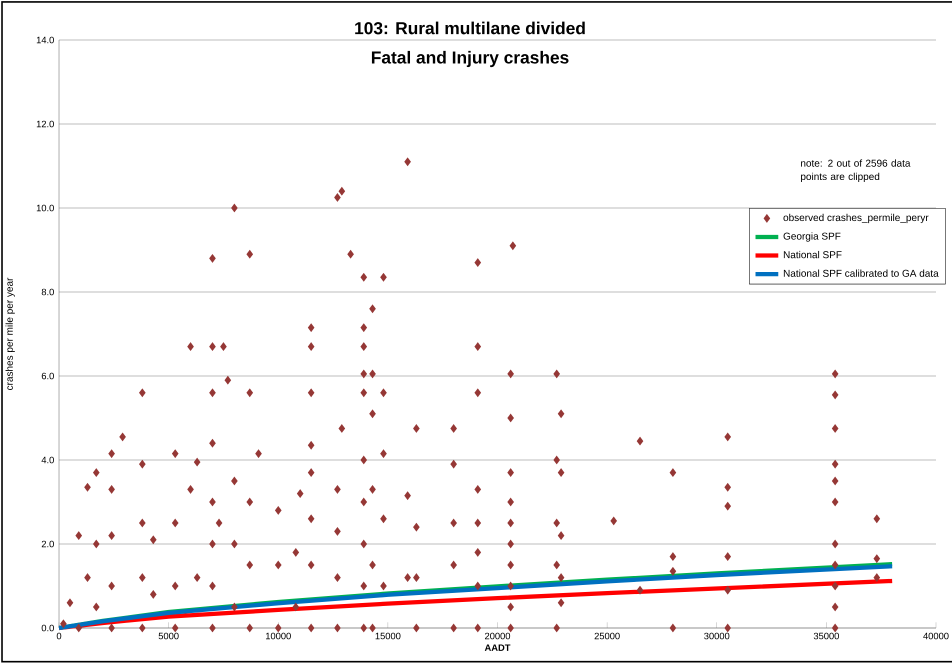 The width and height of the screenshot is (952, 663). Describe the element at coordinates (607, 636) in the screenshot. I see `x-tick-label: 25000` at that location.